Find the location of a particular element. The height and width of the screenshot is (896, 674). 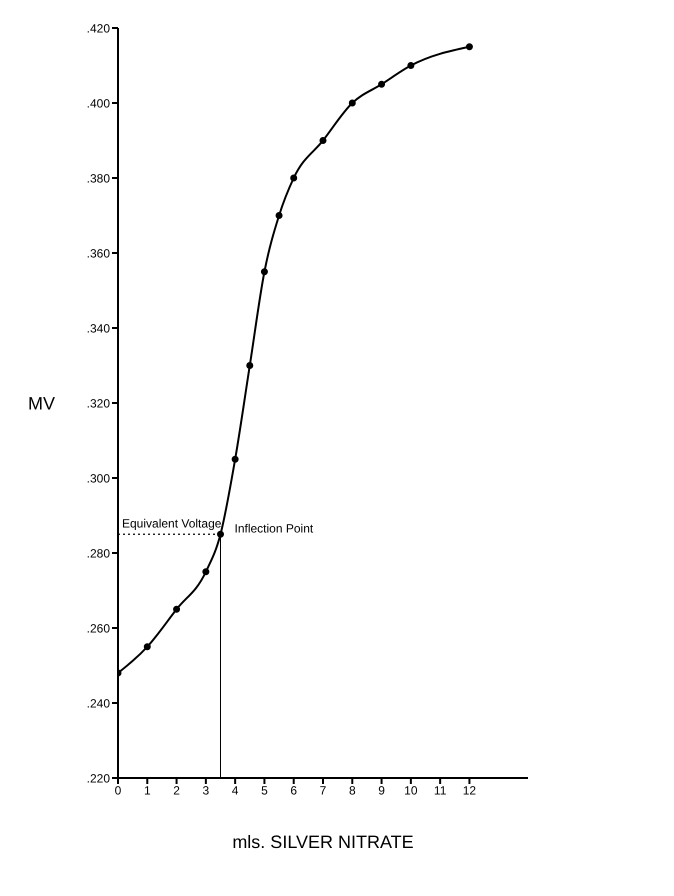

y-tick-label: .420 is located at coordinates (98, 28).